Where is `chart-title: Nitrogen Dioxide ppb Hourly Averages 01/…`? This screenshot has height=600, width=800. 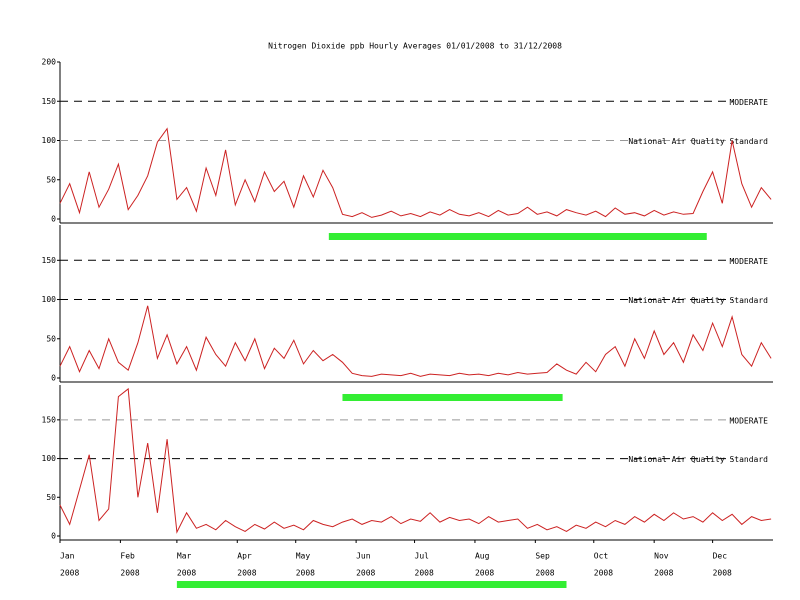 chart-title: Nitrogen Dioxide ppb Hourly Averages 01/… is located at coordinates (415, 46).